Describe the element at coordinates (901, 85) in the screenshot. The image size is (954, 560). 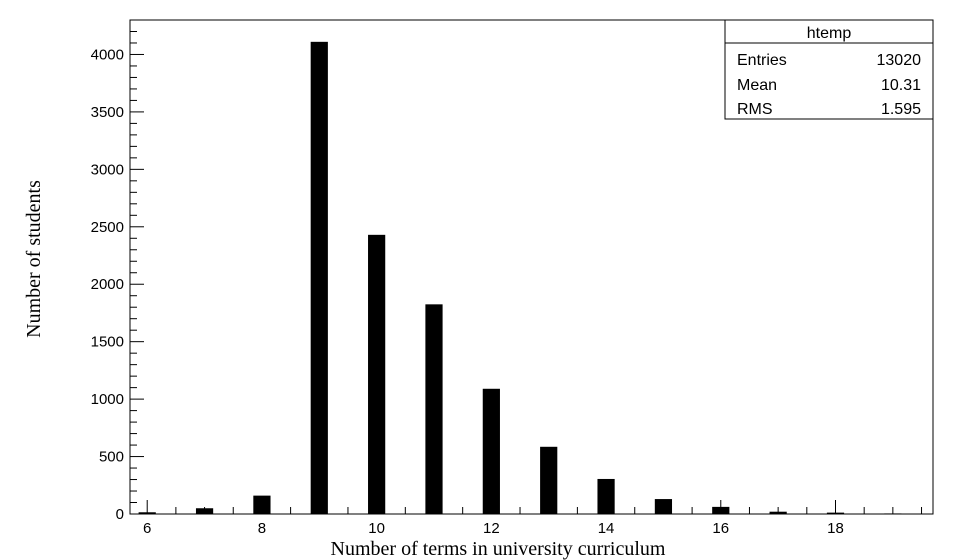
I see `stats-value-mean: 10.31` at that location.